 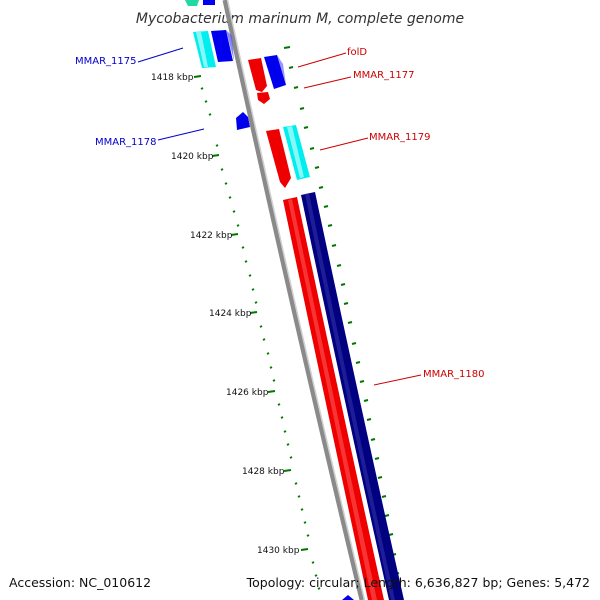 I want to click on gene-mmar-1175-cyan-highlight, so click(x=202, y=49).